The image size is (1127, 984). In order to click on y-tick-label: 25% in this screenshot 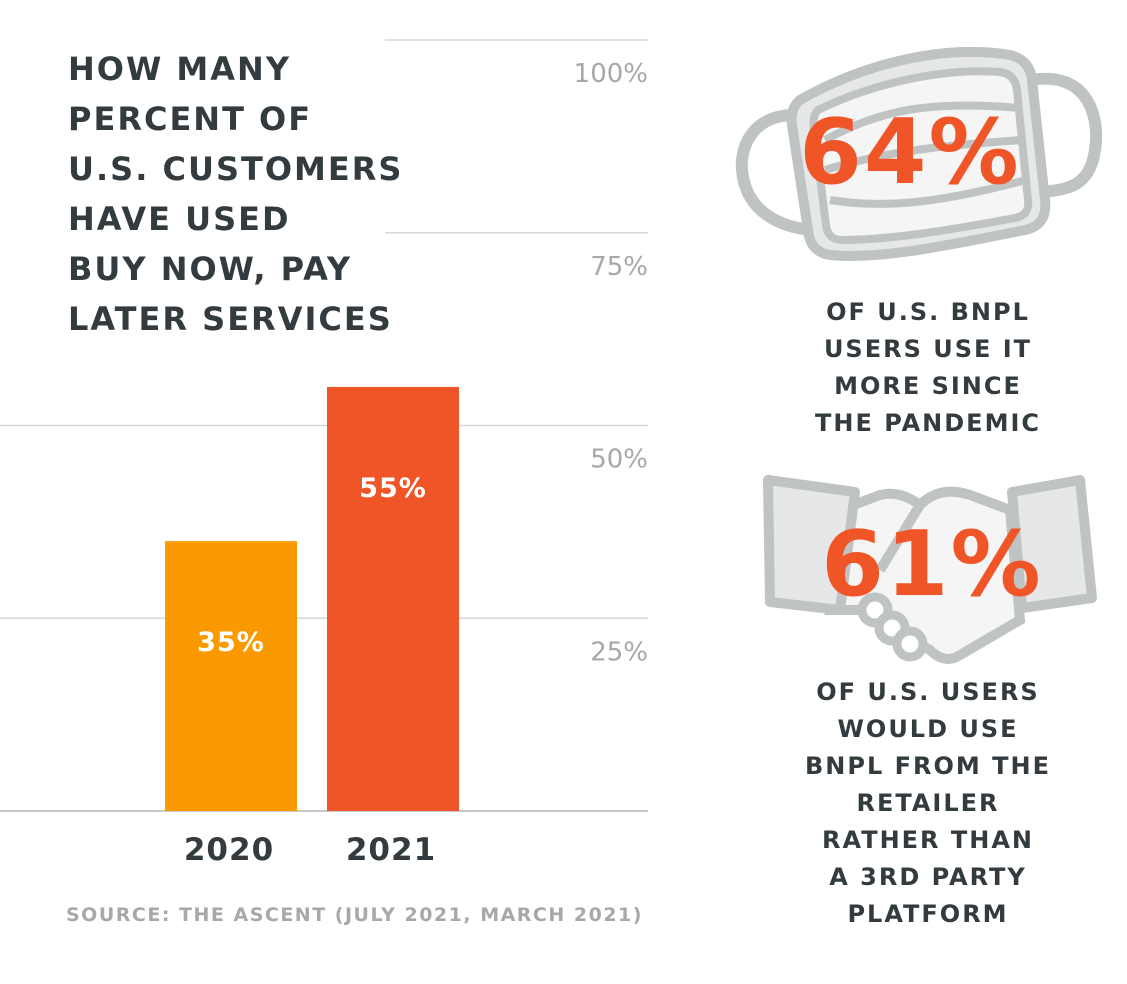, I will do `click(619, 652)`.